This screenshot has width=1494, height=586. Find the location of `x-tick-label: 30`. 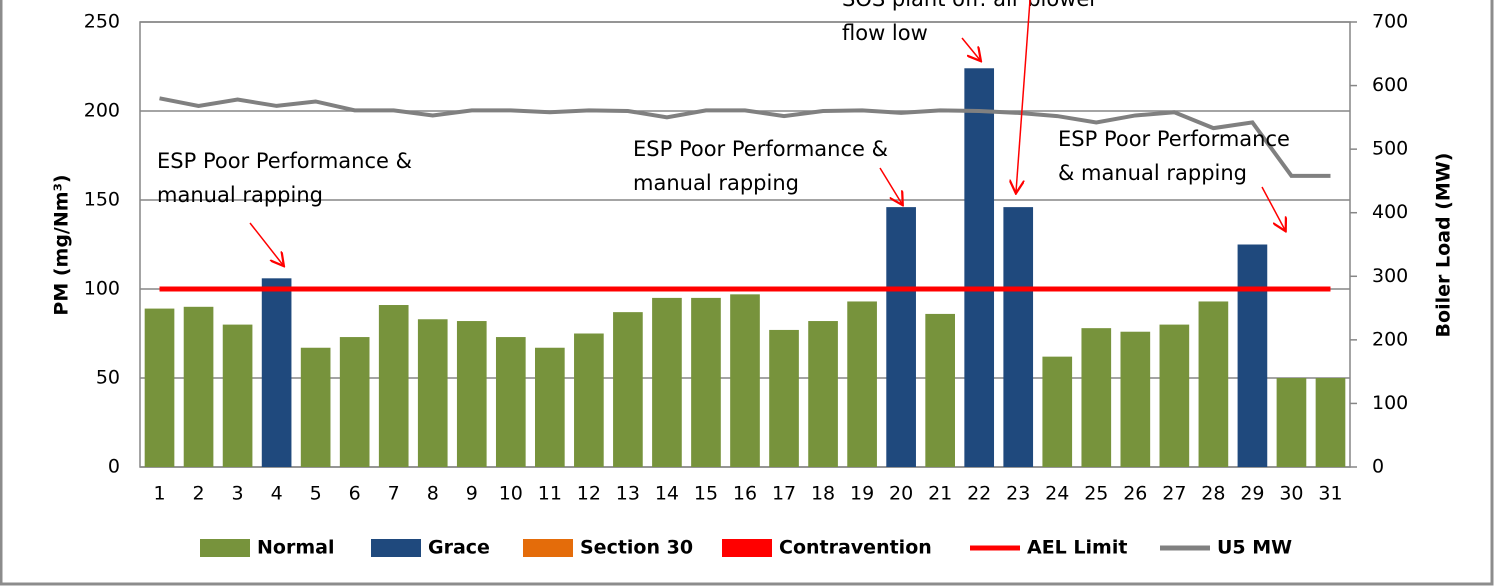

x-tick-label: 30 is located at coordinates (1291, 494).